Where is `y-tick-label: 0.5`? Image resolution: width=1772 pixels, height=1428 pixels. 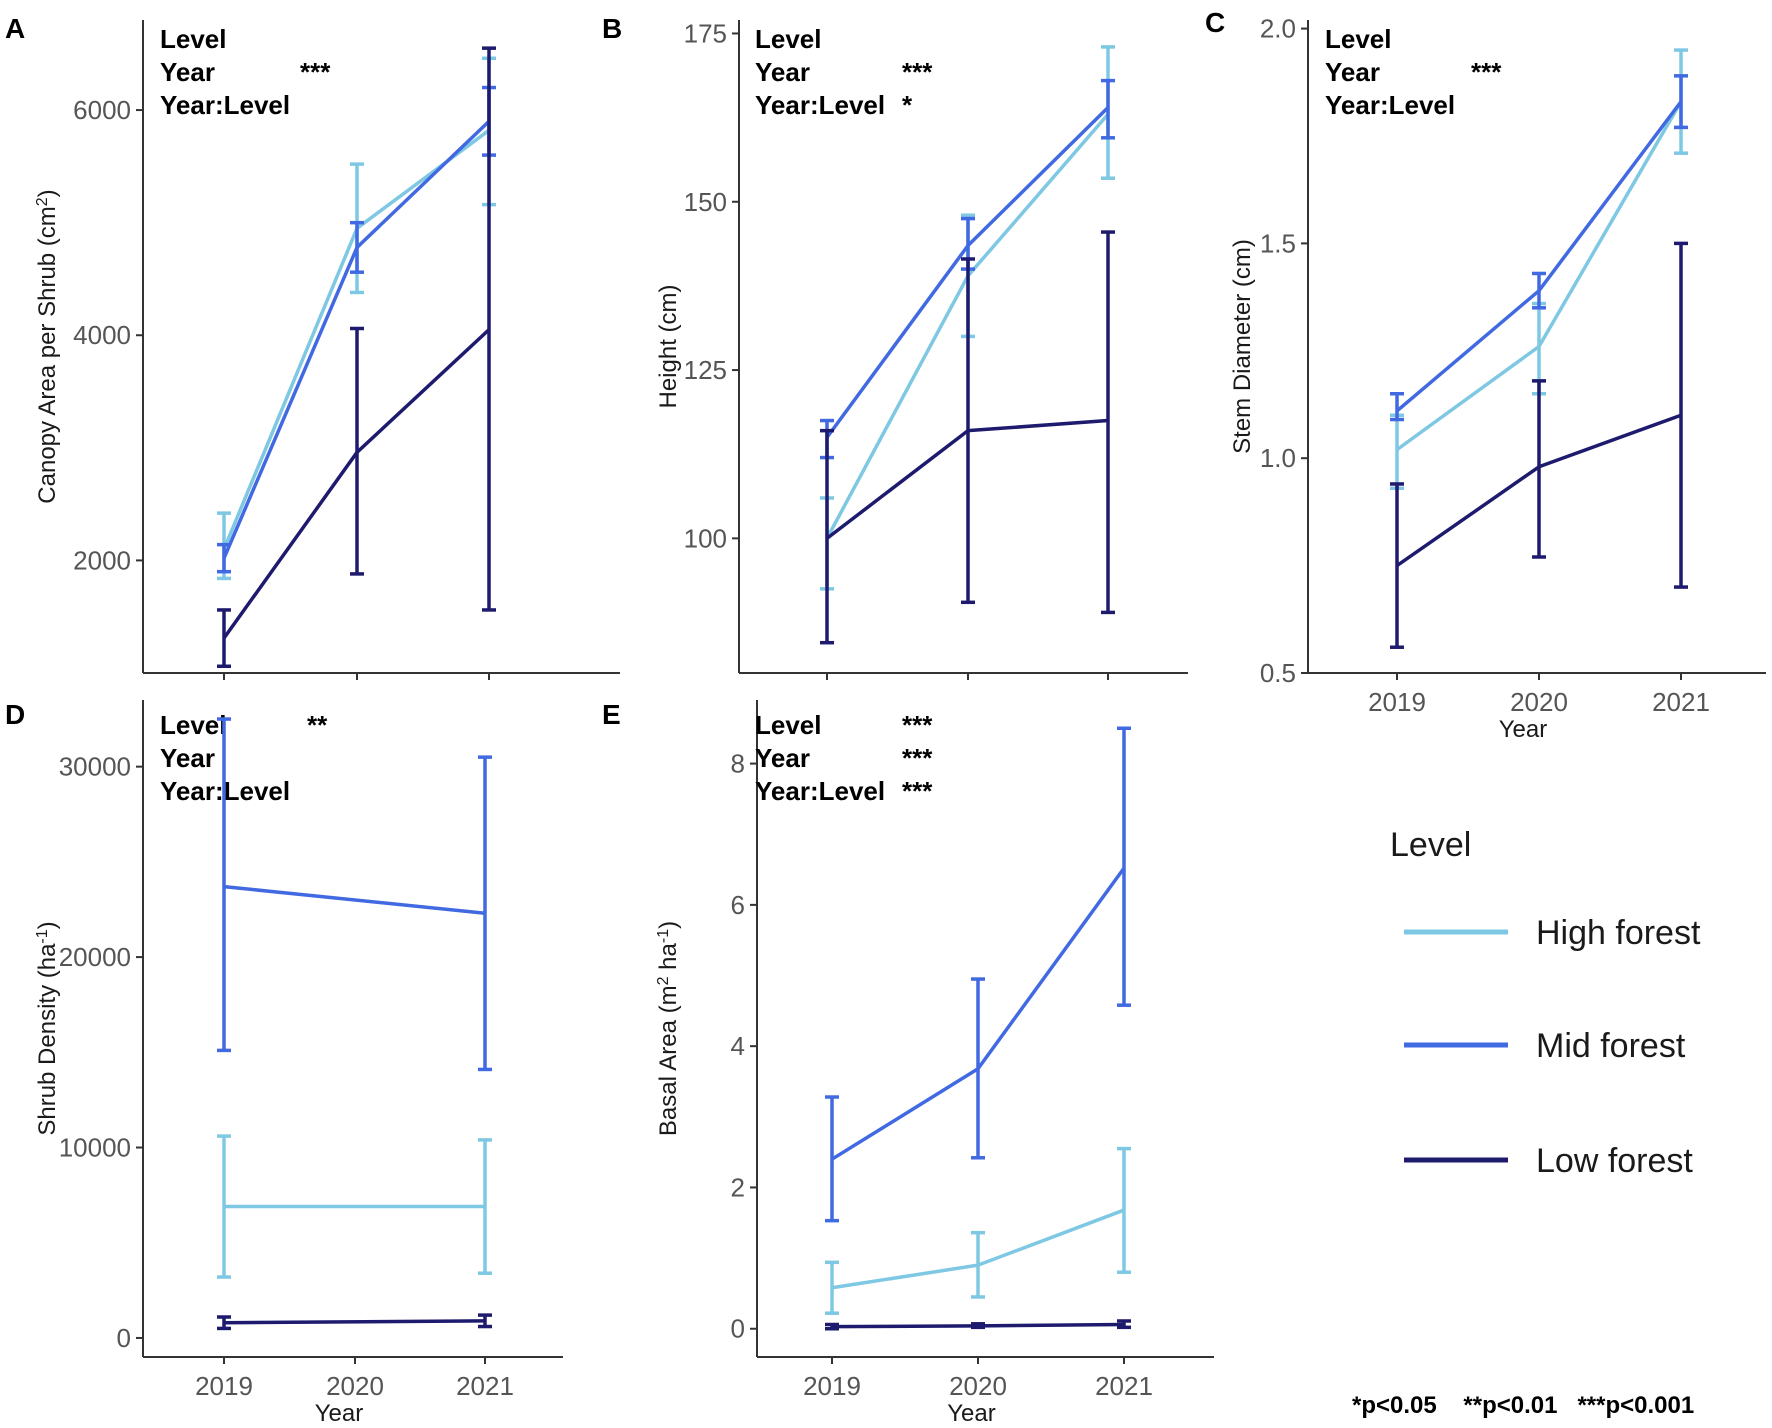 y-tick-label: 0.5 is located at coordinates (1278, 673).